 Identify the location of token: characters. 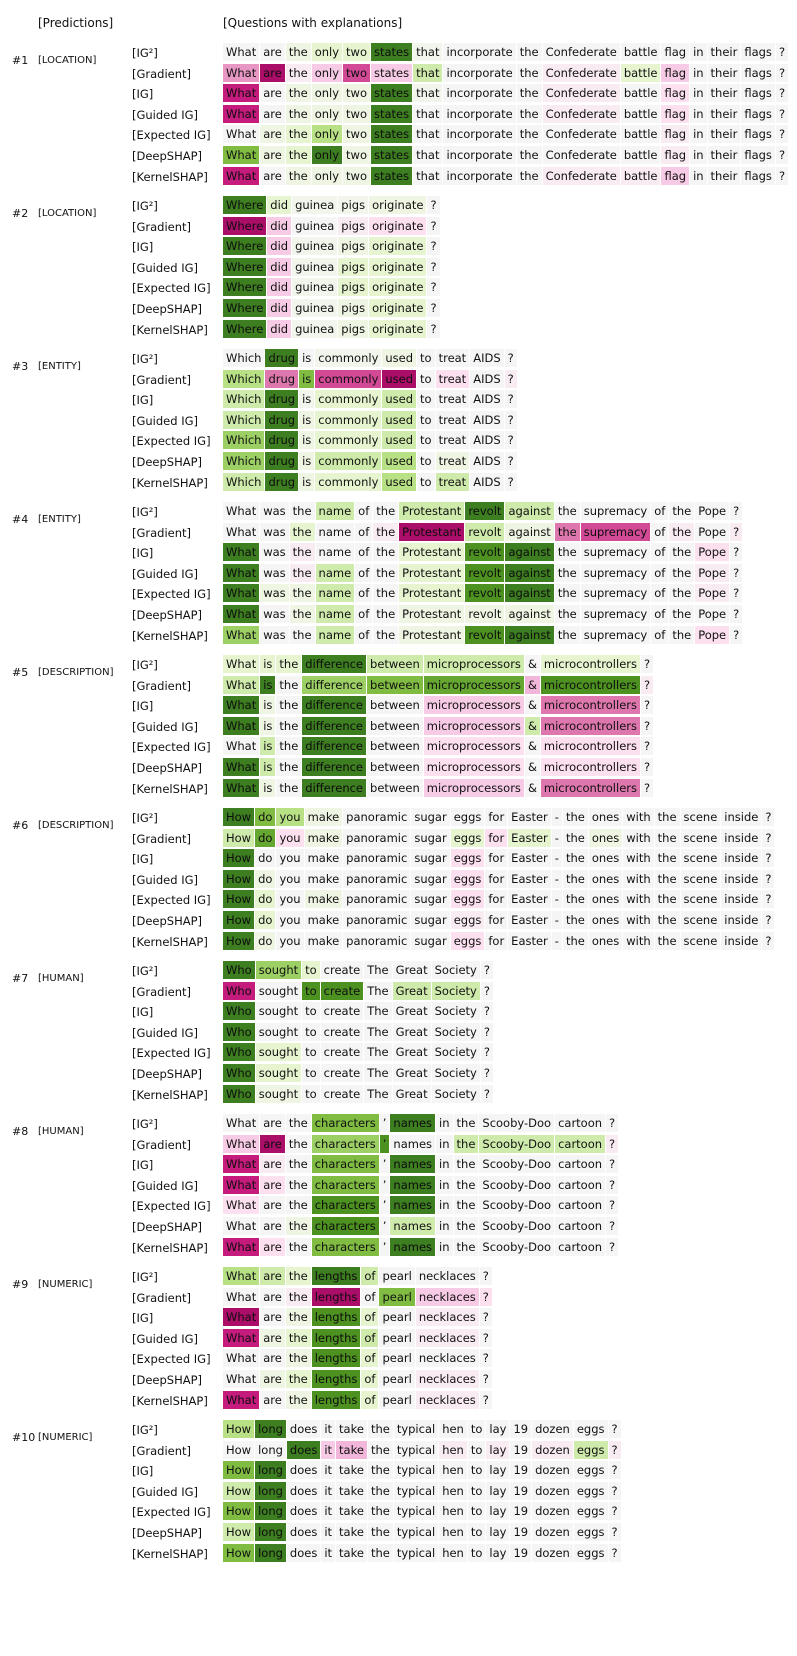
(345, 1205).